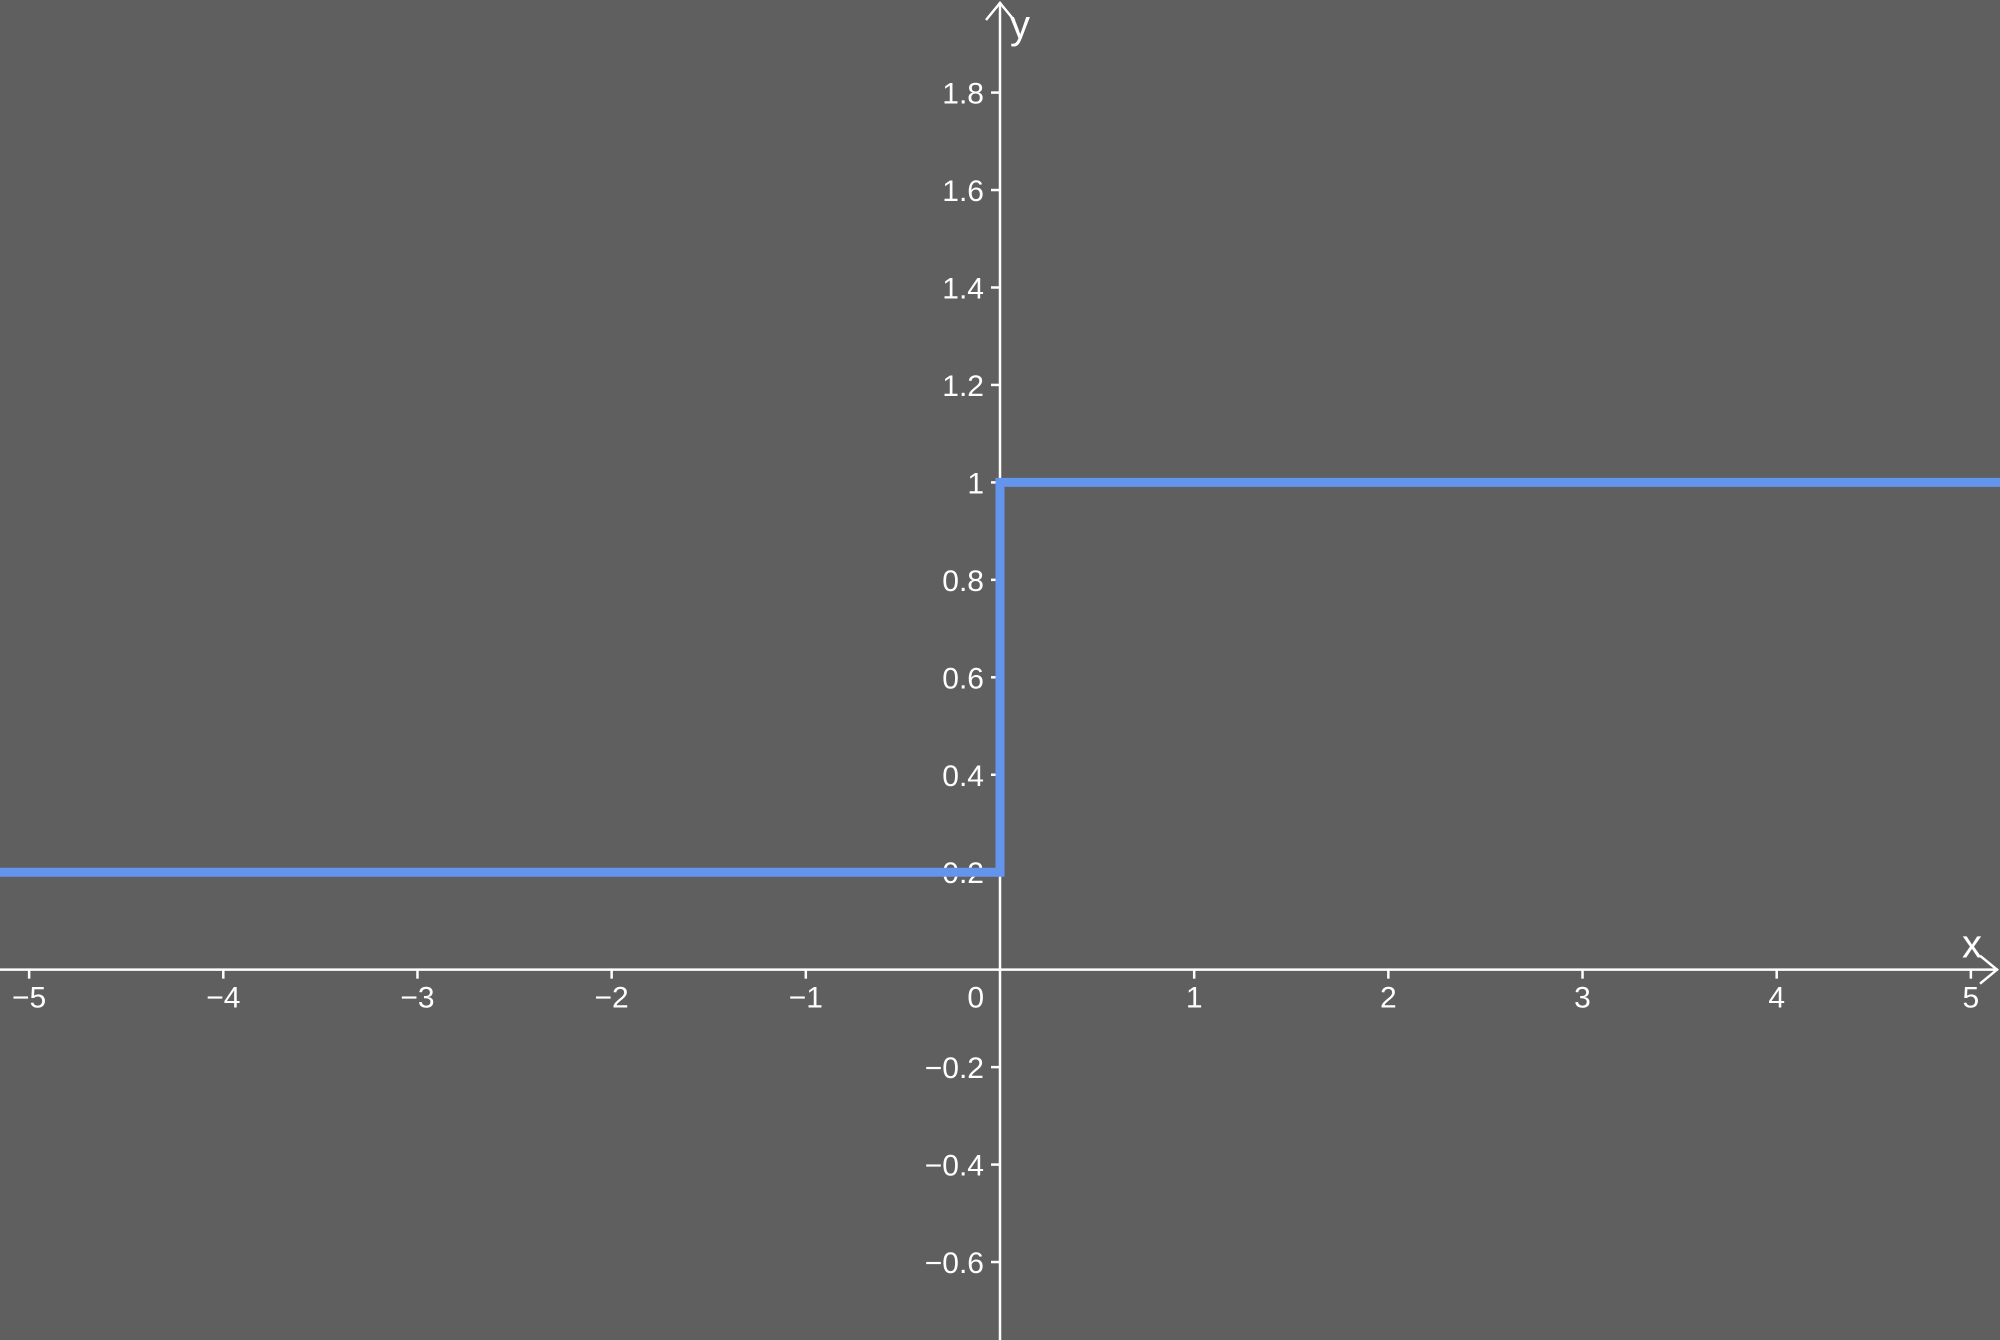 This screenshot has width=2000, height=1340. I want to click on x-tick-label: −1, so click(806, 998).